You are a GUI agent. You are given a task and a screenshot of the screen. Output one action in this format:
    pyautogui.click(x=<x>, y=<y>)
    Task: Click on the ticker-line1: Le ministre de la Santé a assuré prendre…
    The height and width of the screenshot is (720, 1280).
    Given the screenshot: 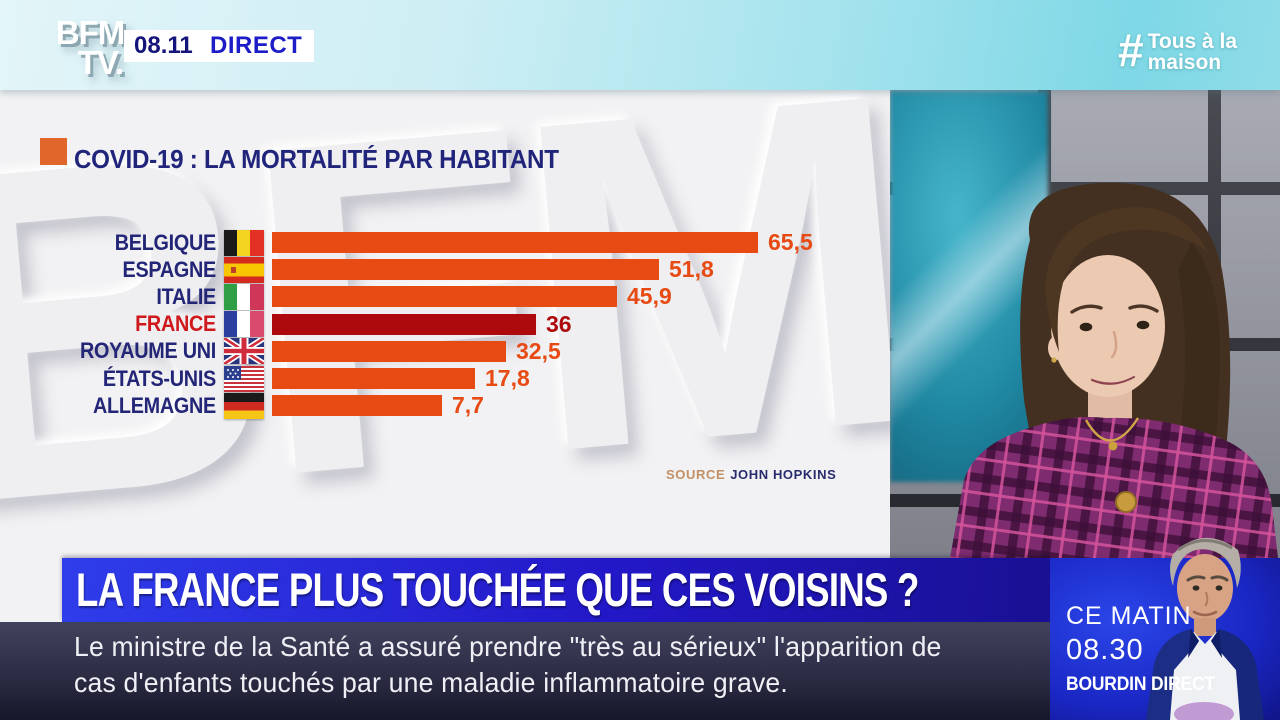 What is the action you would take?
    pyautogui.click(x=508, y=646)
    